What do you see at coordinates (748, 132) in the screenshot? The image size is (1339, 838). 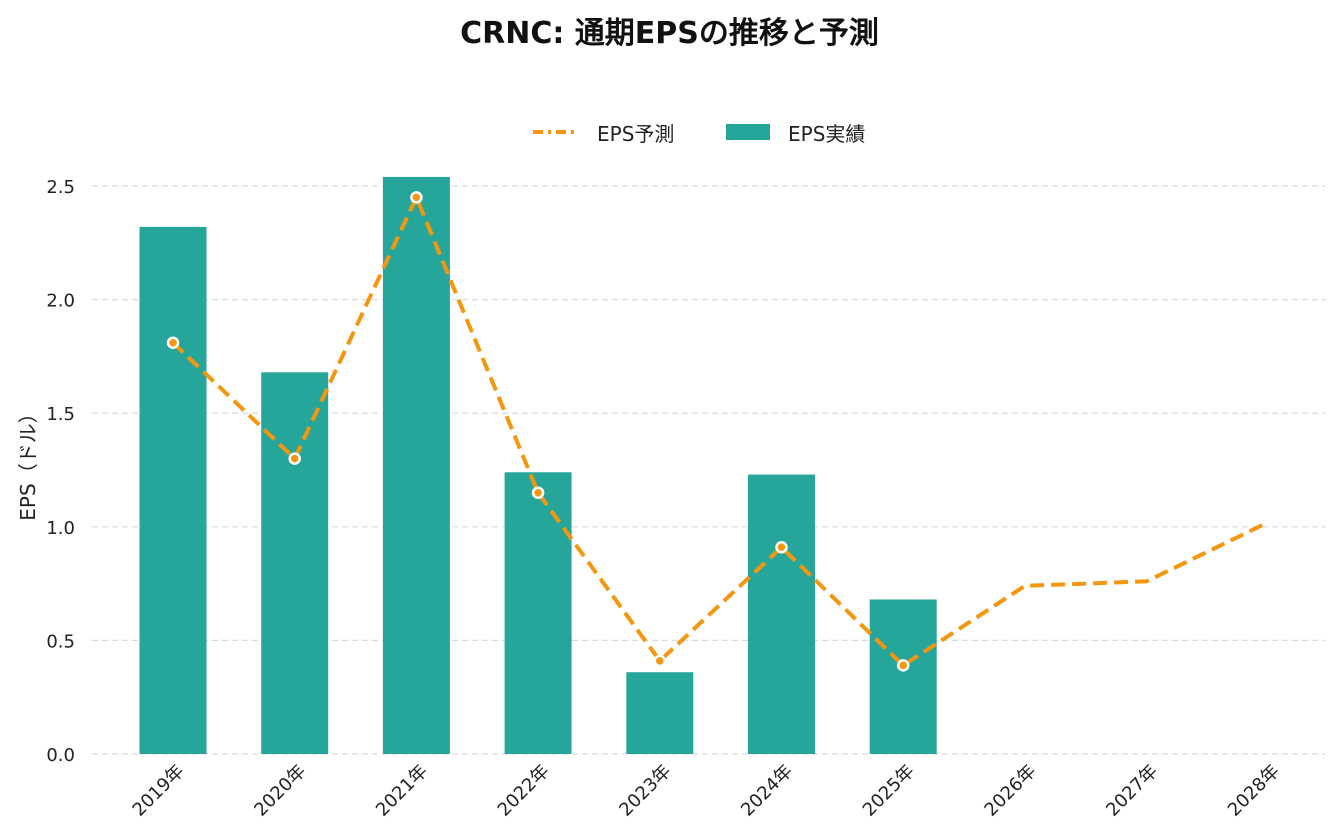 I see `legend-actual-swatch` at bounding box center [748, 132].